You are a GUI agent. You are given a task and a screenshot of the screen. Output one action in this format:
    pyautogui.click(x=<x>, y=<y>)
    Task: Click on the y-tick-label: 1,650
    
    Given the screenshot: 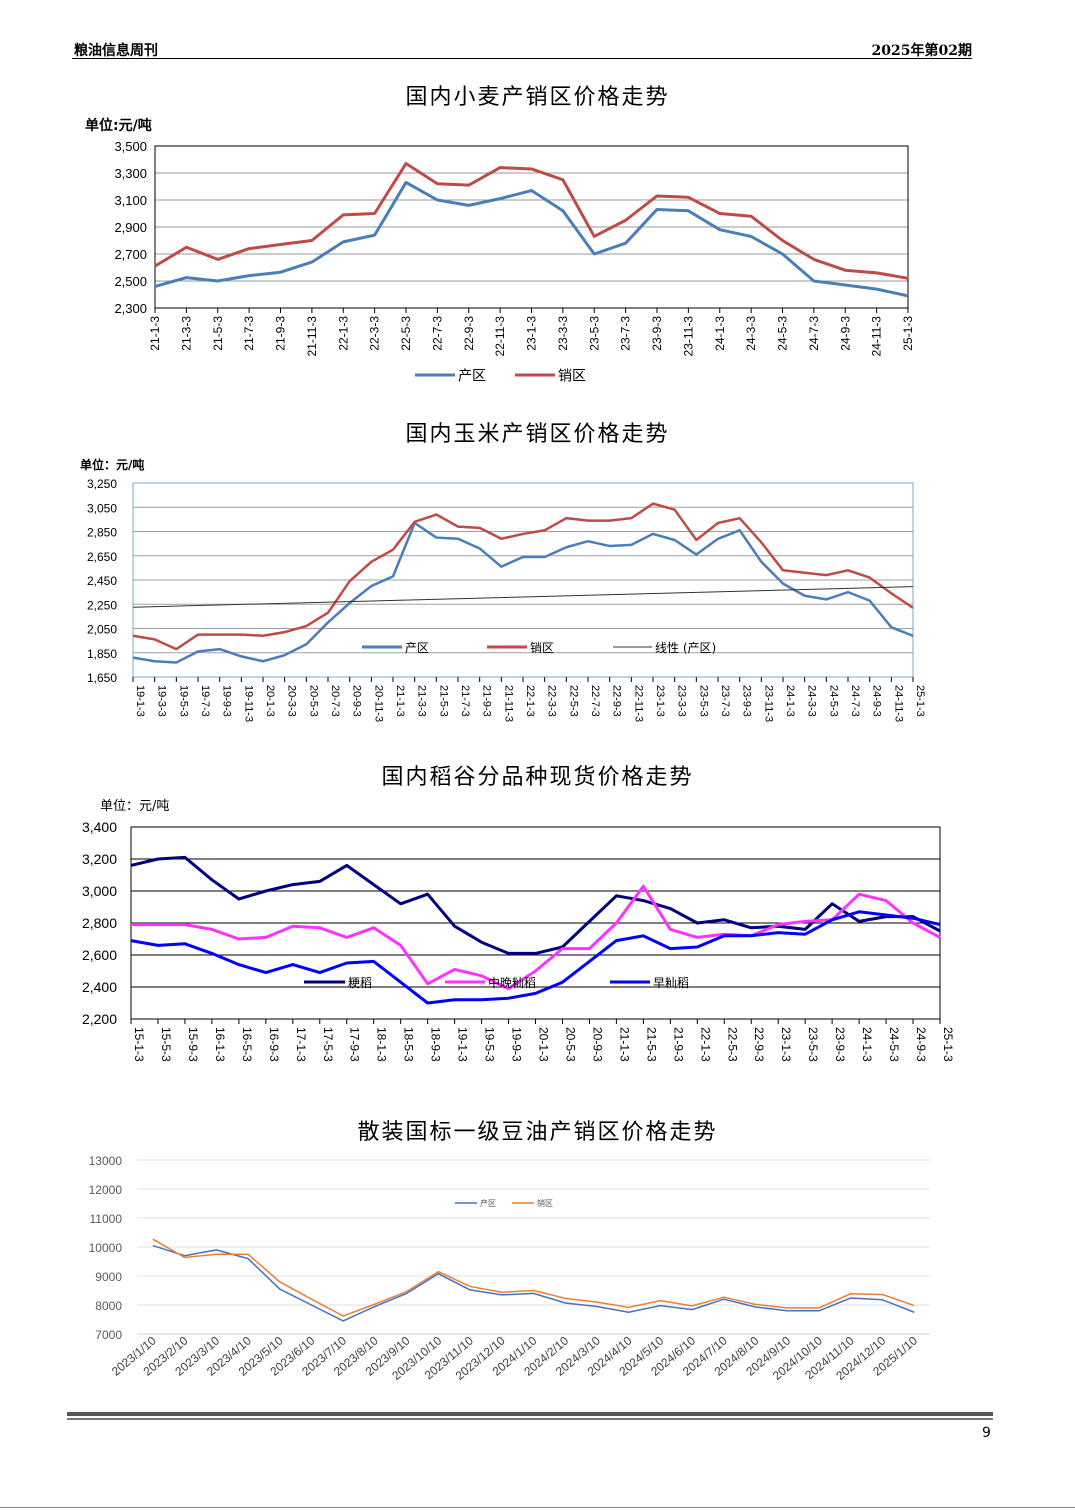 What is the action you would take?
    pyautogui.click(x=102, y=678)
    